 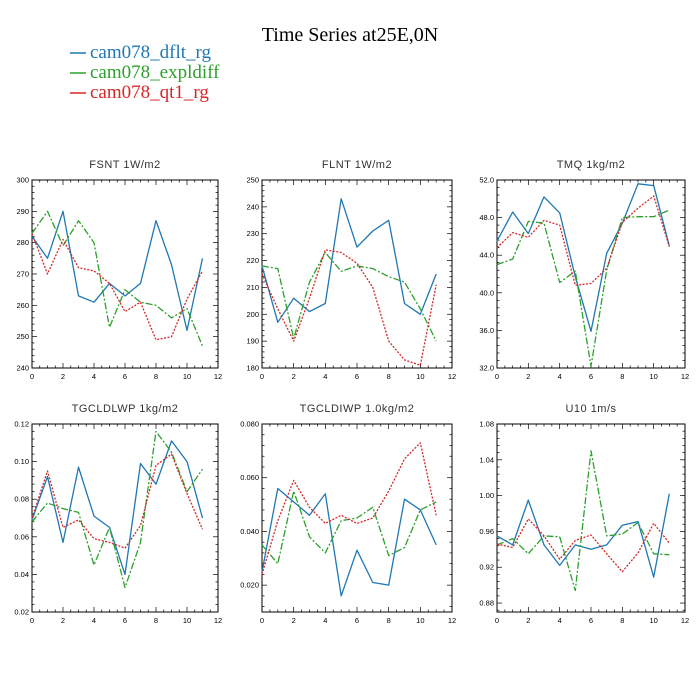 What do you see at coordinates (591, 165) in the screenshot?
I see `panel-title: TMQ 1kg/m2` at bounding box center [591, 165].